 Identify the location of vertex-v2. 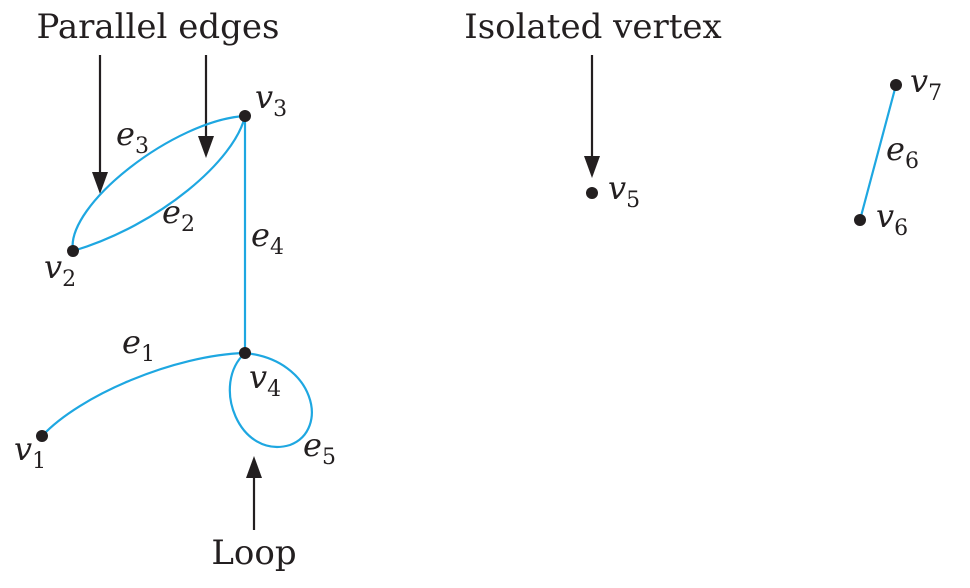
(73, 251).